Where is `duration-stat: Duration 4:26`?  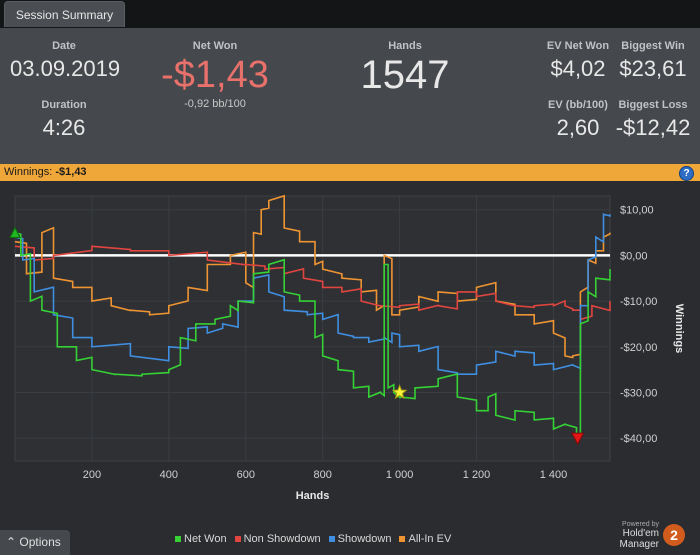
duration-stat: Duration 4:26 is located at coordinates (64, 120).